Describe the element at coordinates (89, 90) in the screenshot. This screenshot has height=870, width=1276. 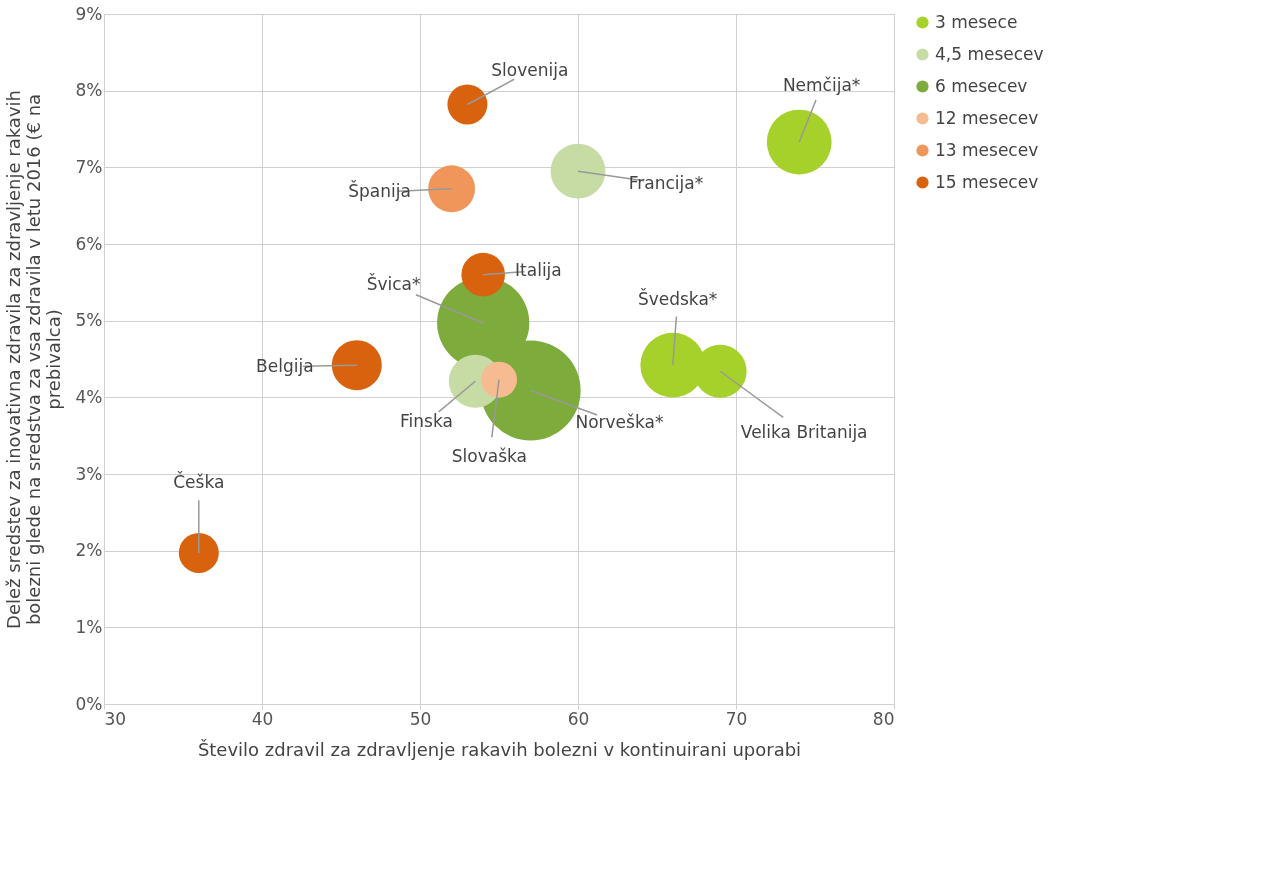
I see `y-tick-label: 8%` at that location.